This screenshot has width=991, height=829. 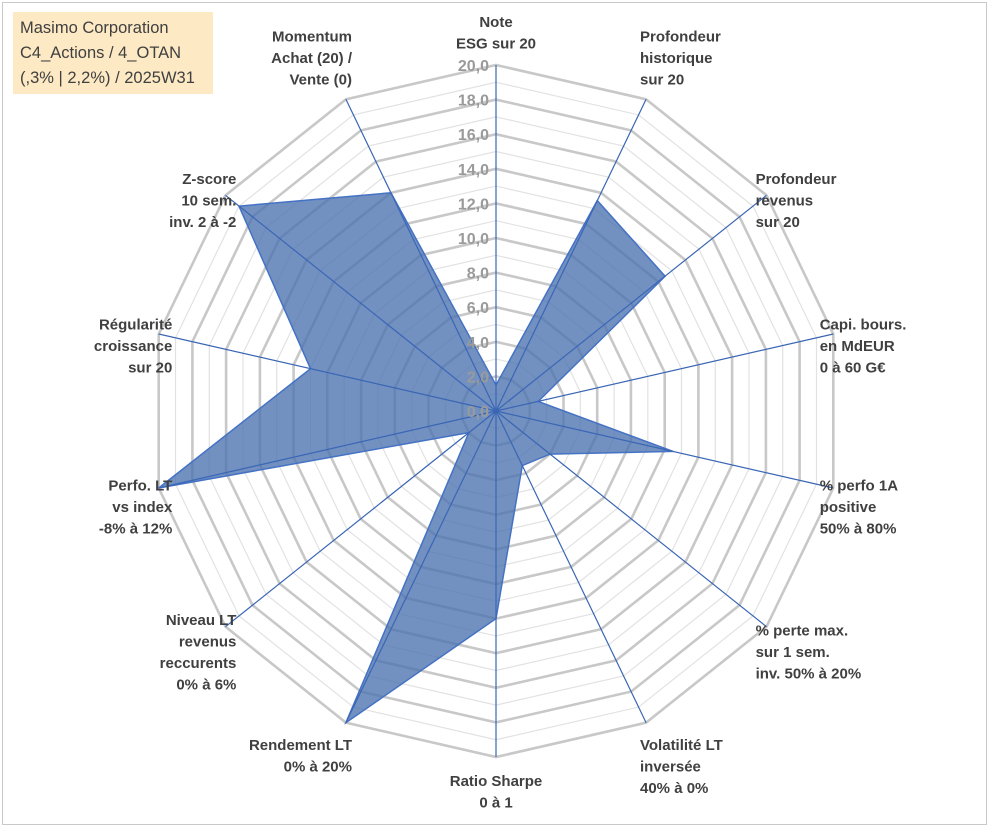 What do you see at coordinates (496, 781) in the screenshot?
I see `axis-label-line: Ratio Sharpe` at bounding box center [496, 781].